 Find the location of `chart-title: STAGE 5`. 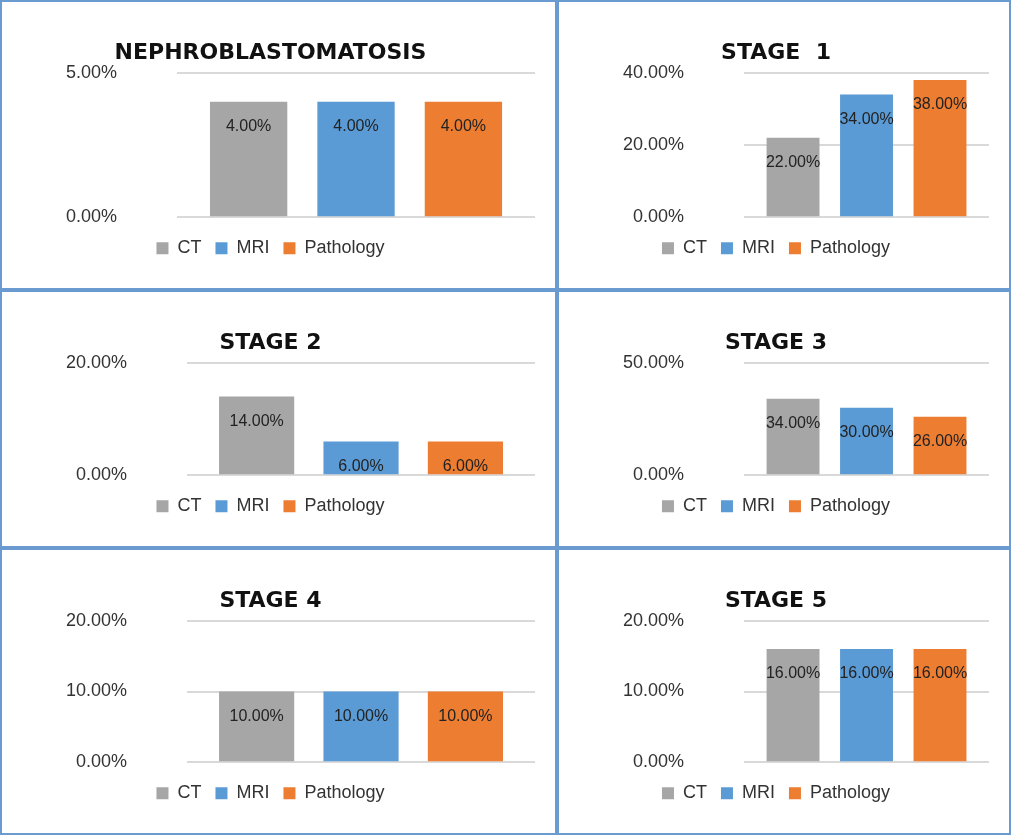

chart-title: STAGE 5 is located at coordinates (776, 600).